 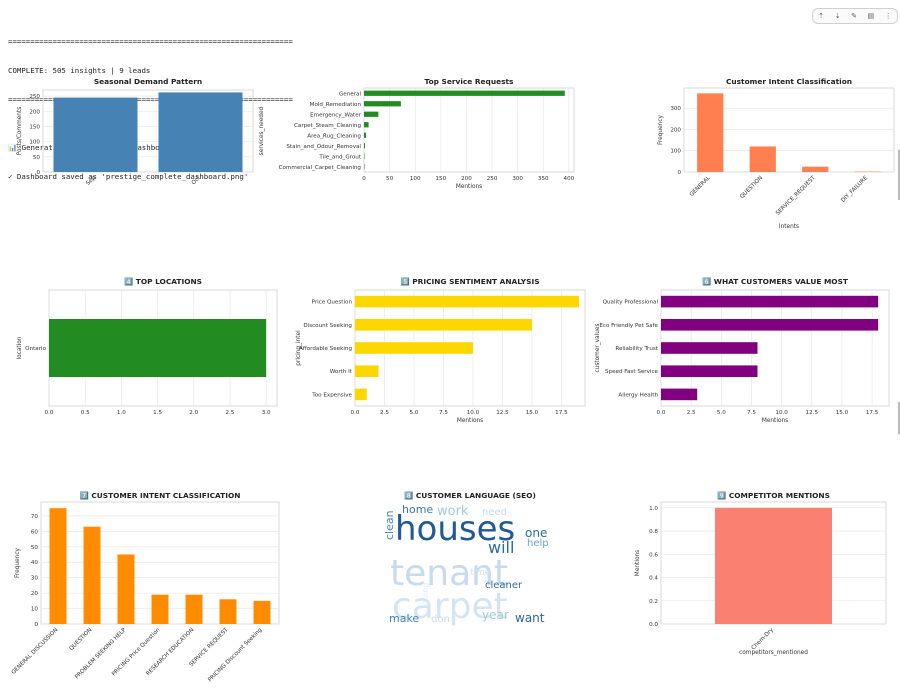 What do you see at coordinates (121, 413) in the screenshot?
I see `x-tick-label: 1.0` at bounding box center [121, 413].